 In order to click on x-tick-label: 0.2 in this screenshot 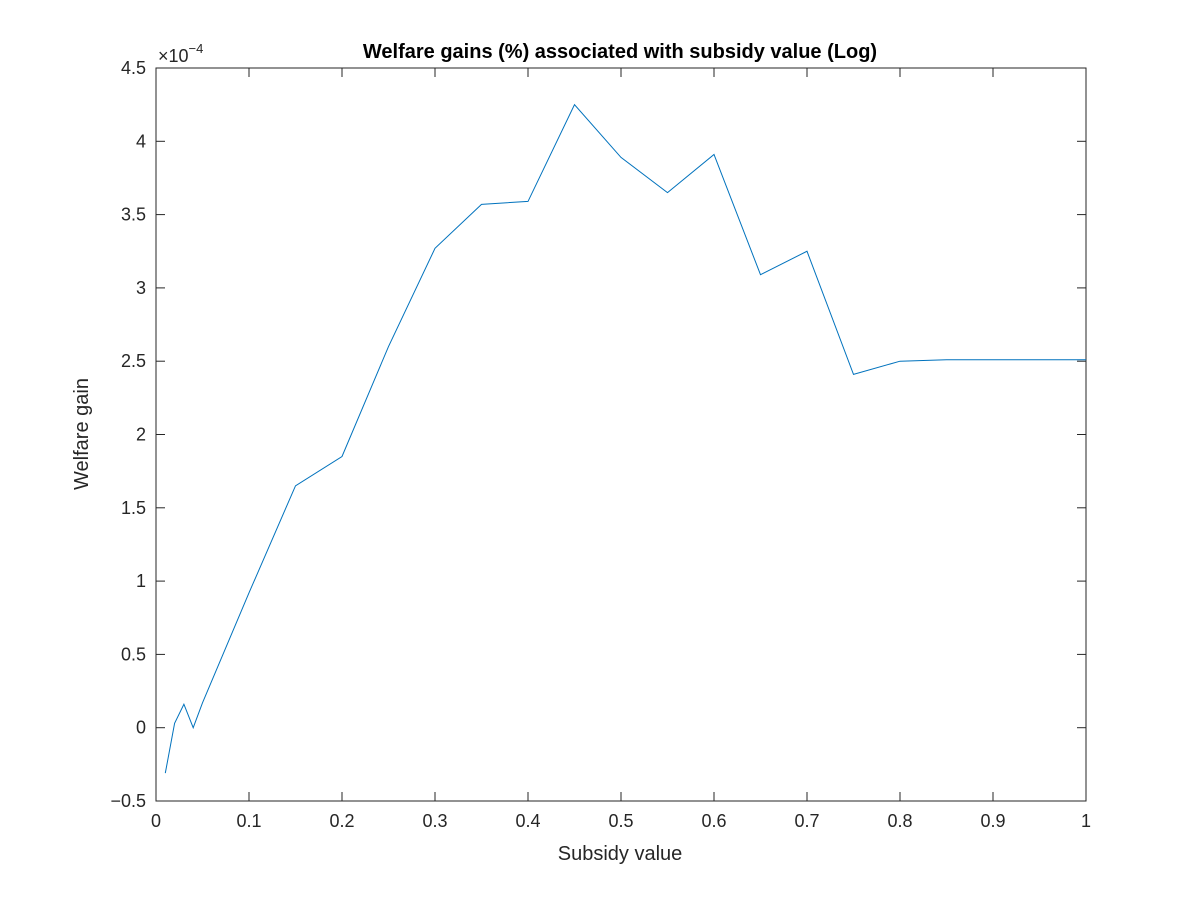, I will do `click(341, 821)`.